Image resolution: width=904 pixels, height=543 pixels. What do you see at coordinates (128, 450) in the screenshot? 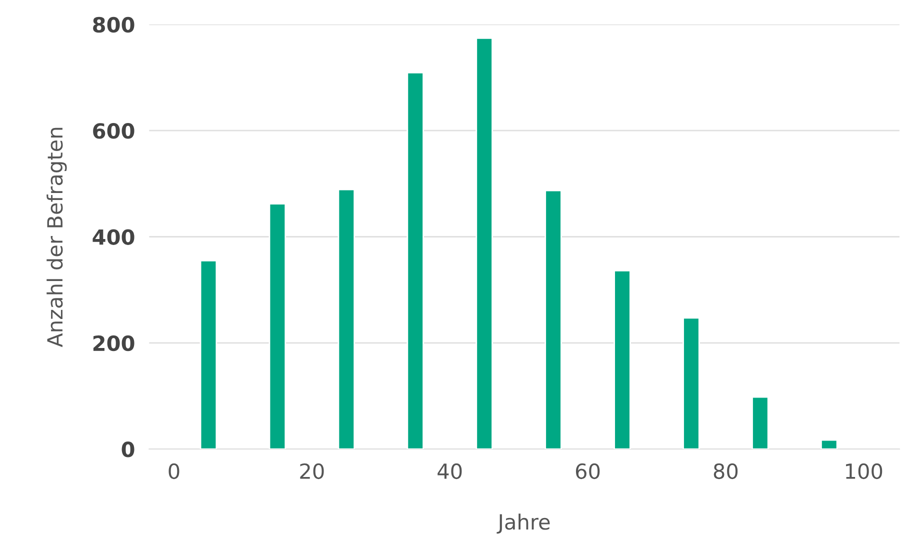
I see `y-tick-label: 0` at bounding box center [128, 450].